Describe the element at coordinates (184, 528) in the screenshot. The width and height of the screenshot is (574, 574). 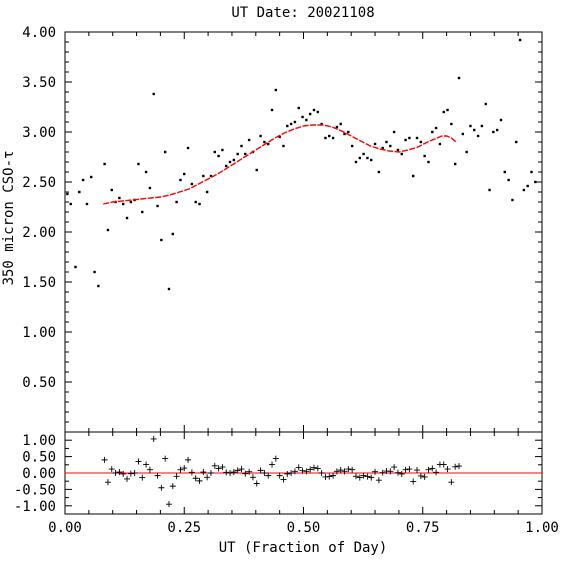
I see `x-tick-label: 0.25` at that location.